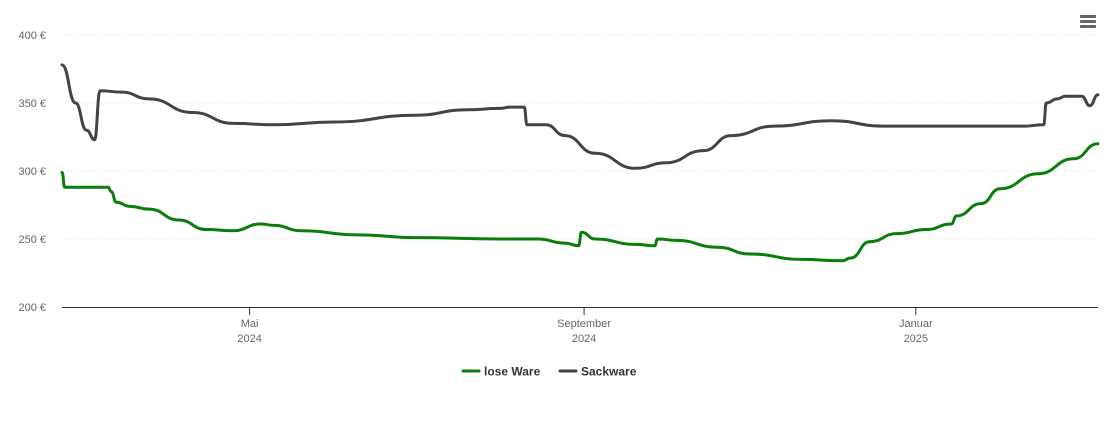 The width and height of the screenshot is (1110, 422). I want to click on y-tick-label: 250 €, so click(32, 240).